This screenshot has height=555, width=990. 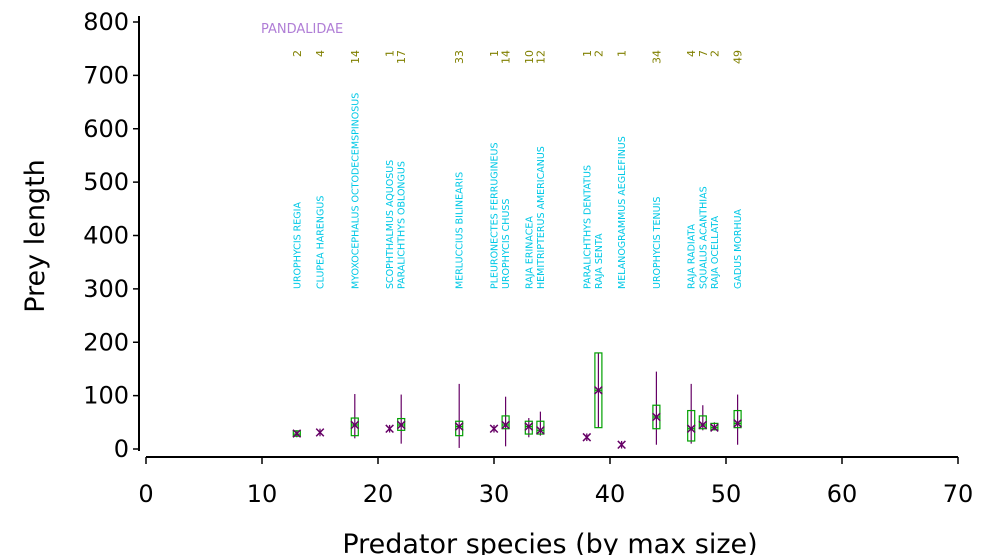 What do you see at coordinates (541, 217) in the screenshot?
I see `species-label: HEMITRIPTERUS AMERICANUS` at bounding box center [541, 217].